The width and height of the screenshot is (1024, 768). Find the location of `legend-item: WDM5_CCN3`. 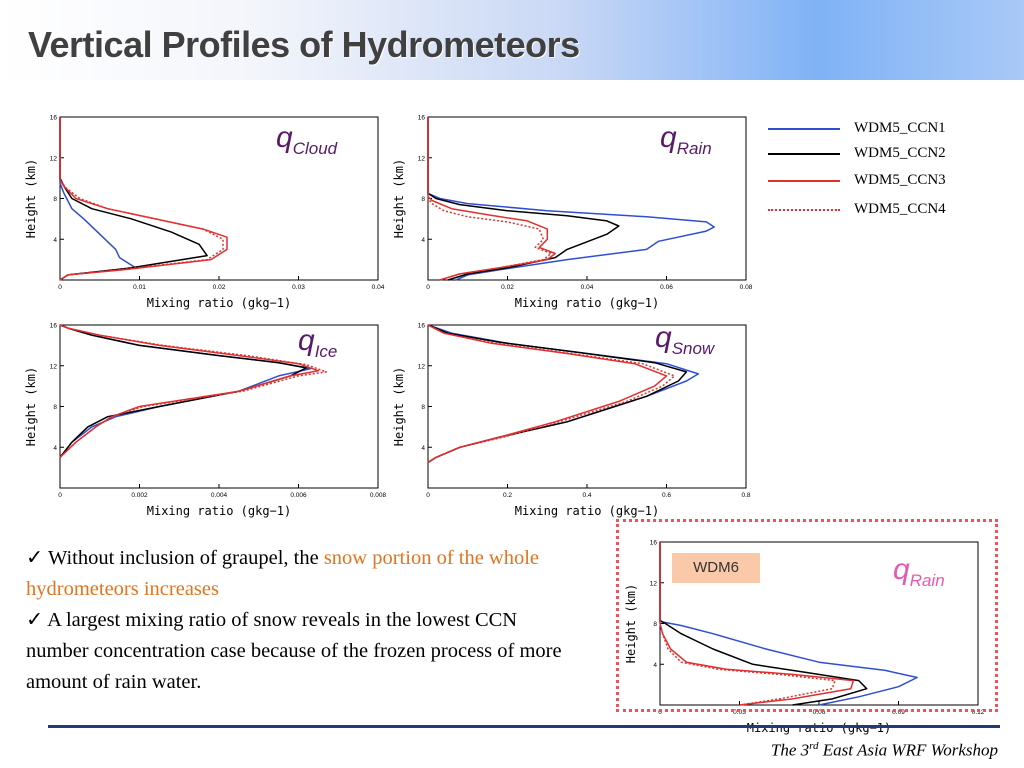

legend-item: WDM5_CCN3 is located at coordinates (888, 181).